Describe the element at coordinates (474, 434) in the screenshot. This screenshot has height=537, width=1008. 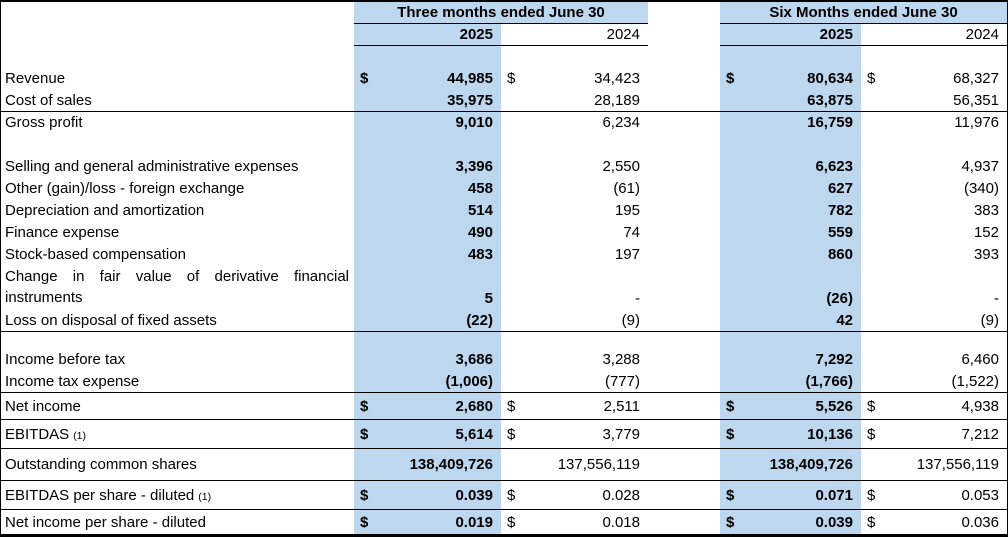
I see `value-text: 5,614` at that location.